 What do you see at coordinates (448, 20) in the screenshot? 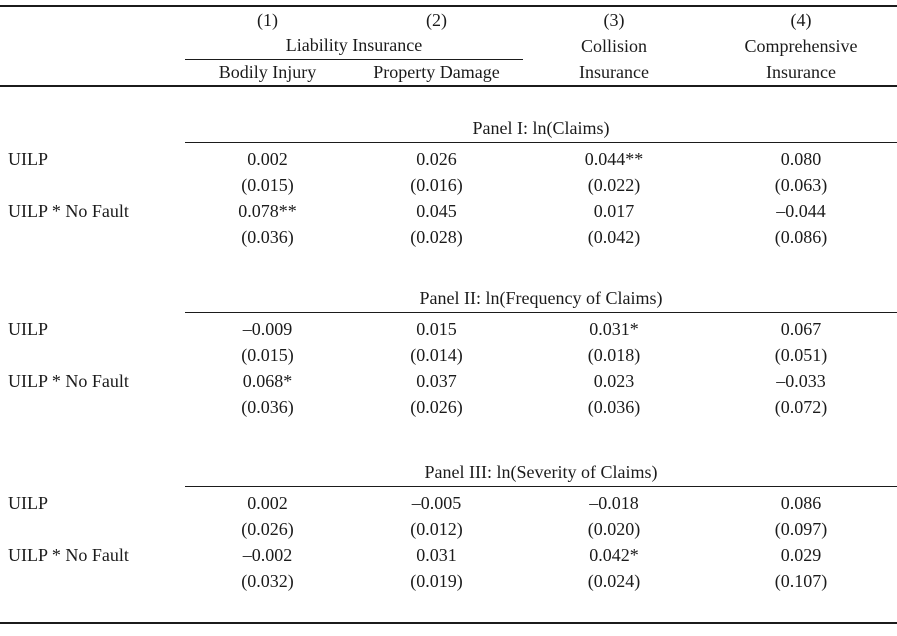
I see `header-column-numbers-row: (1) (2) (3) (4)` at bounding box center [448, 20].